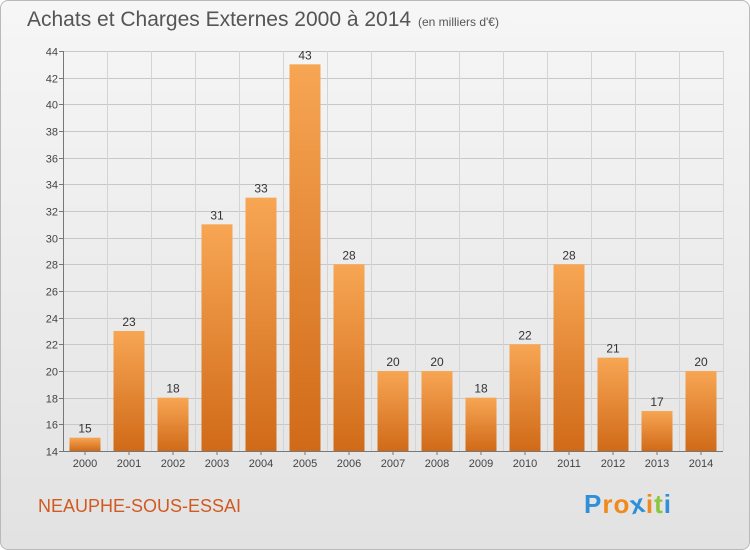 This screenshot has height=550, width=750. I want to click on x-tick-label: 2003, so click(217, 464).